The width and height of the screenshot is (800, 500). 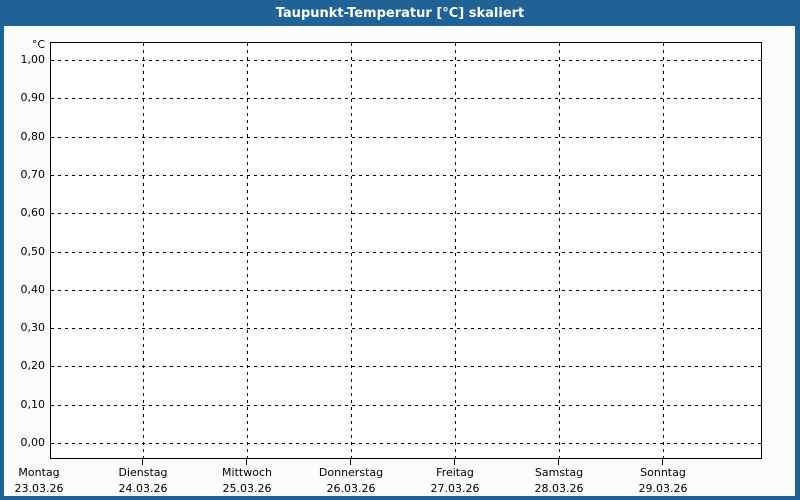 What do you see at coordinates (351, 488) in the screenshot?
I see `day-date-label: 26.03.26` at bounding box center [351, 488].